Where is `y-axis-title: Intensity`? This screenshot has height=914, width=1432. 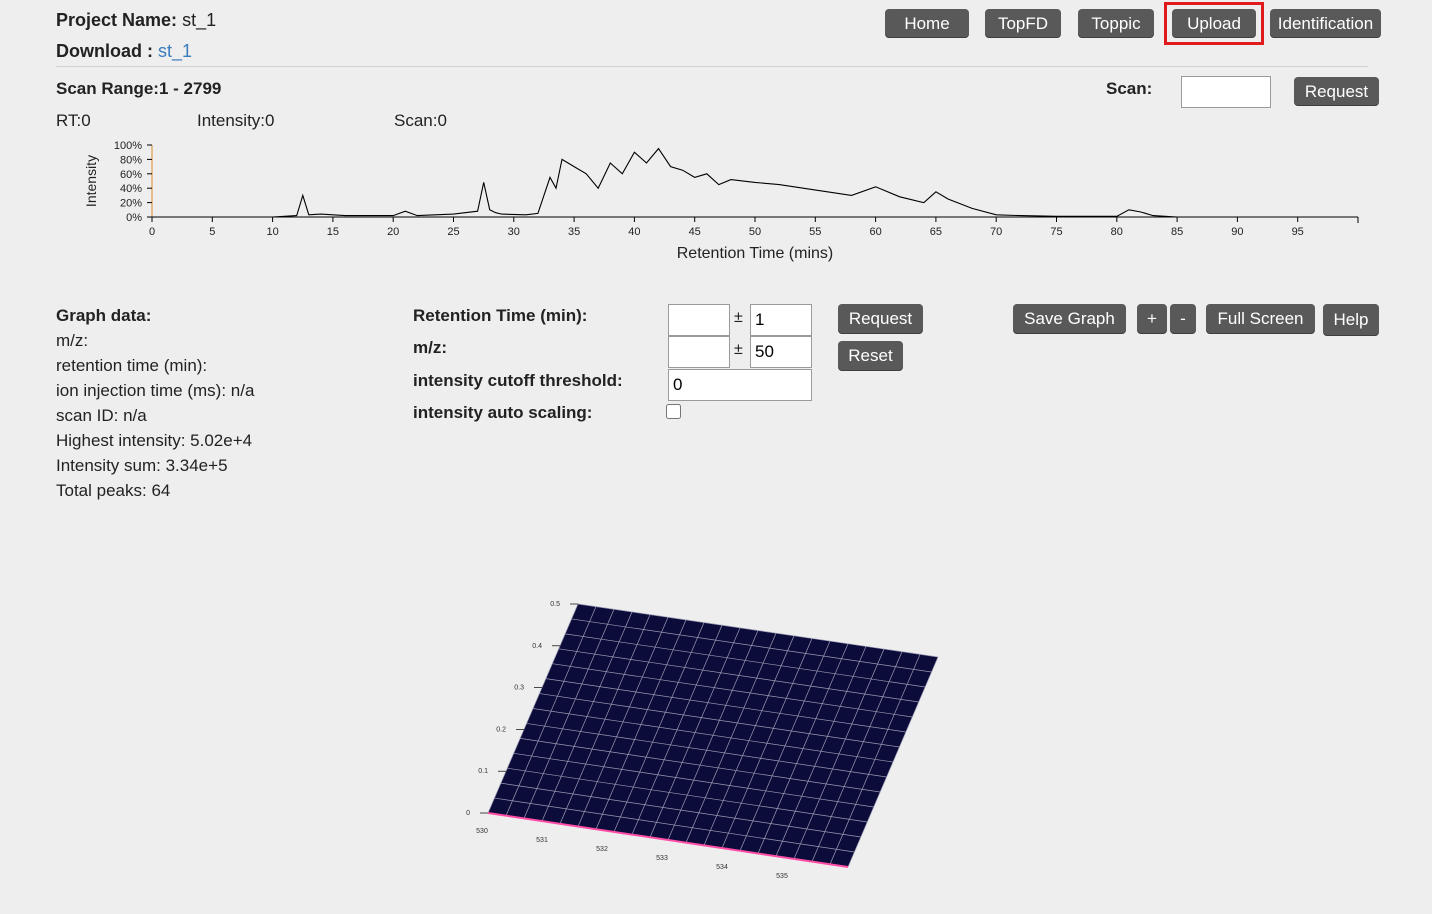 y-axis-title: Intensity is located at coordinates (91, 181).